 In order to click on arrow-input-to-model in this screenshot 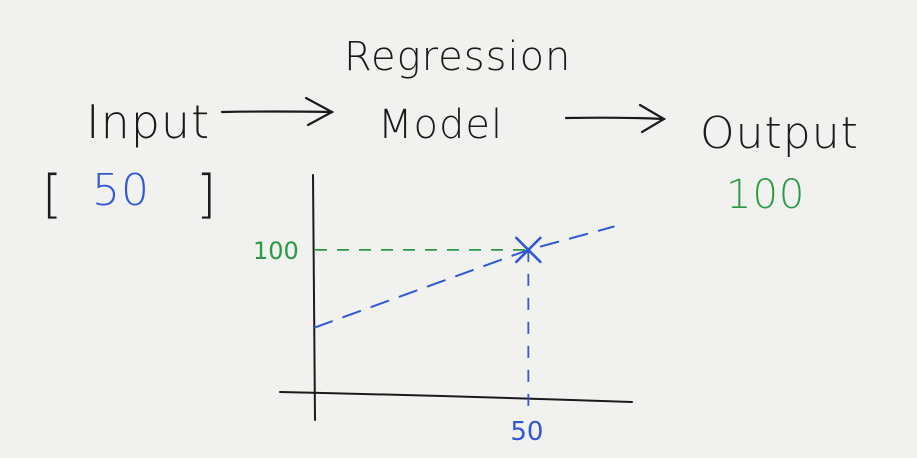, I will do `click(277, 111)`.